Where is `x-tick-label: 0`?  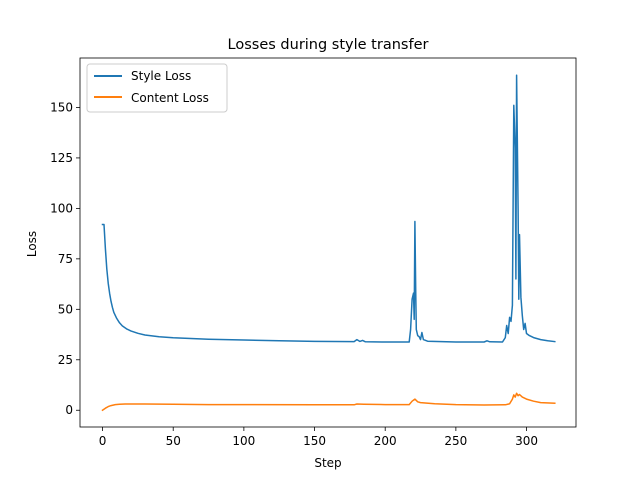 x-tick-label: 0 is located at coordinates (103, 441).